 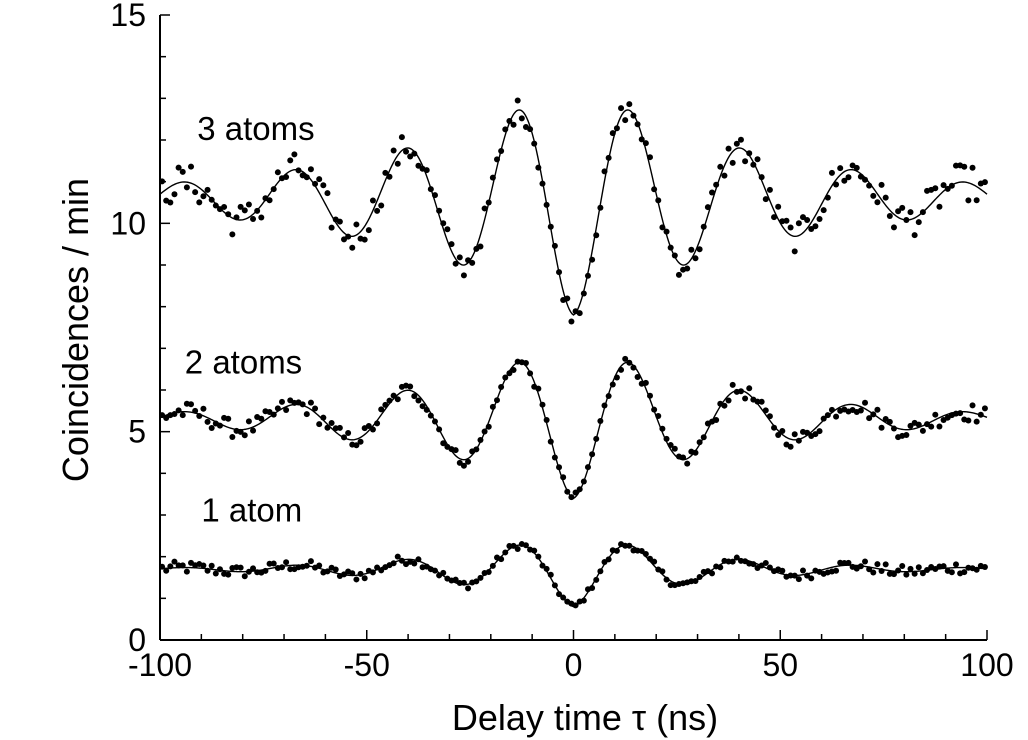 What do you see at coordinates (986, 665) in the screenshot?
I see `x-tick-label: 100` at bounding box center [986, 665].